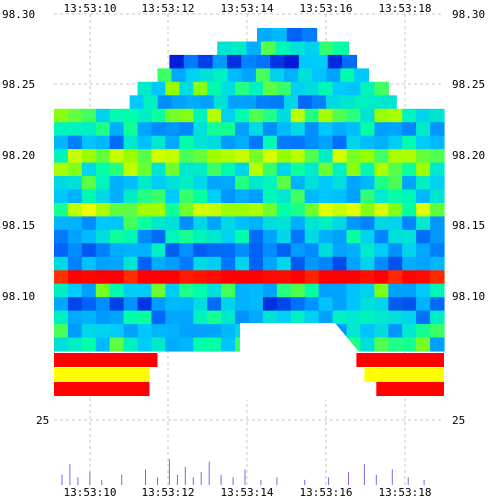 The image size is (500, 504). What do you see at coordinates (405, 8) in the screenshot?
I see `x-tick-label-top: 13:53:18` at bounding box center [405, 8].